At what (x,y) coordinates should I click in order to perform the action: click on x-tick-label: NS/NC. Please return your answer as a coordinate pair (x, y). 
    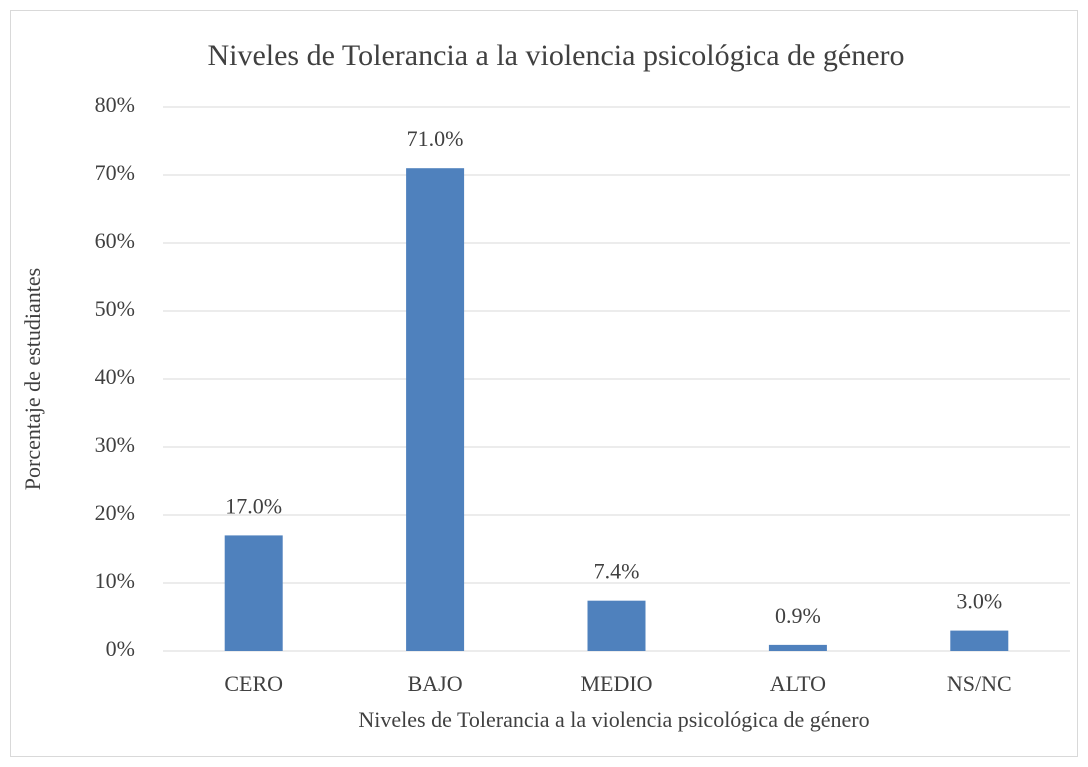
    Looking at the image, I should click on (979, 683).